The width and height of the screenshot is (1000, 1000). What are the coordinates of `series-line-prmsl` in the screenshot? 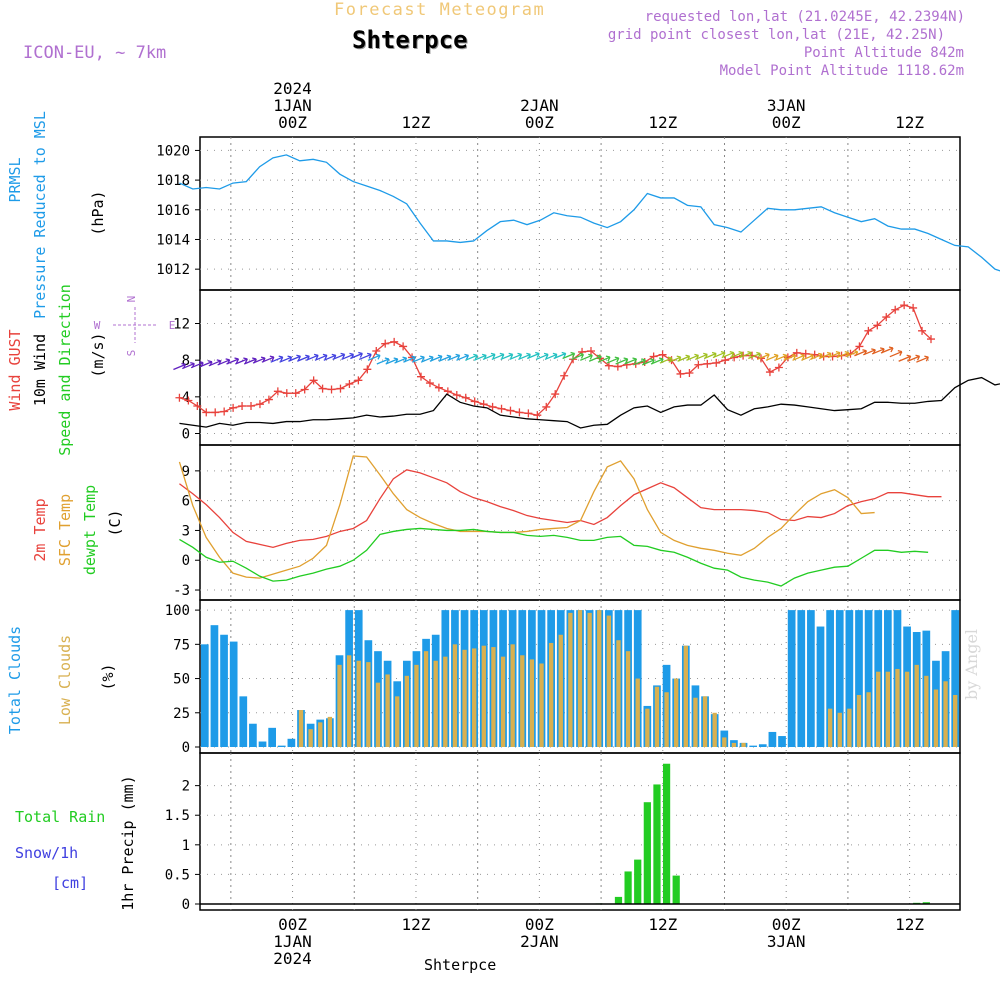 It's located at (589, 213).